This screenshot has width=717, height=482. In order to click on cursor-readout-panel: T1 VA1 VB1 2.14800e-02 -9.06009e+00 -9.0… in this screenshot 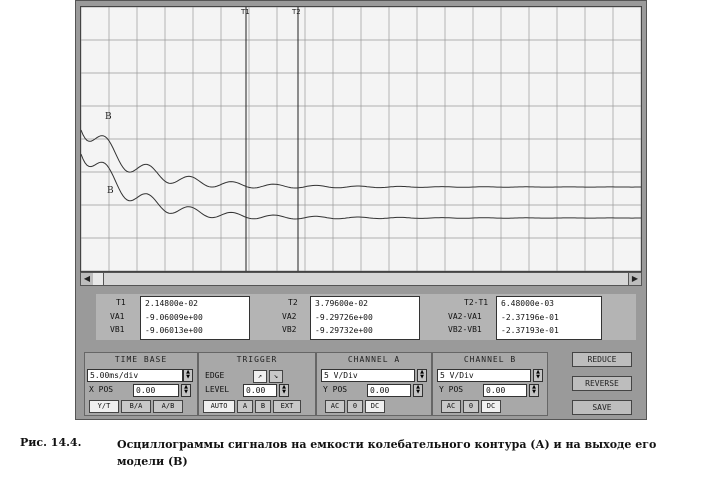, I will do `click(366, 317)`.